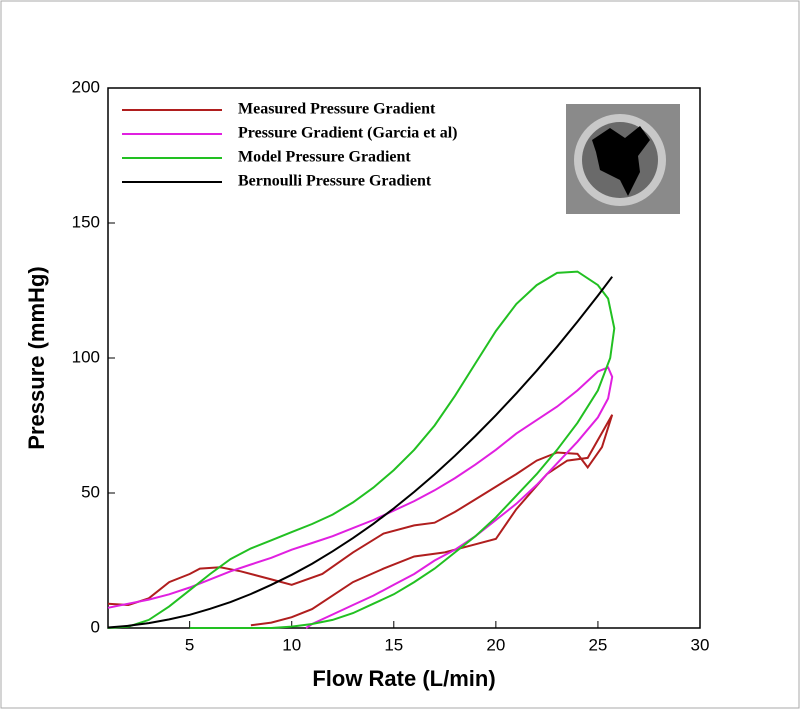 The width and height of the screenshot is (800, 709). What do you see at coordinates (337, 109) in the screenshot?
I see `legend-label: Measured Pressure Gradient` at bounding box center [337, 109].